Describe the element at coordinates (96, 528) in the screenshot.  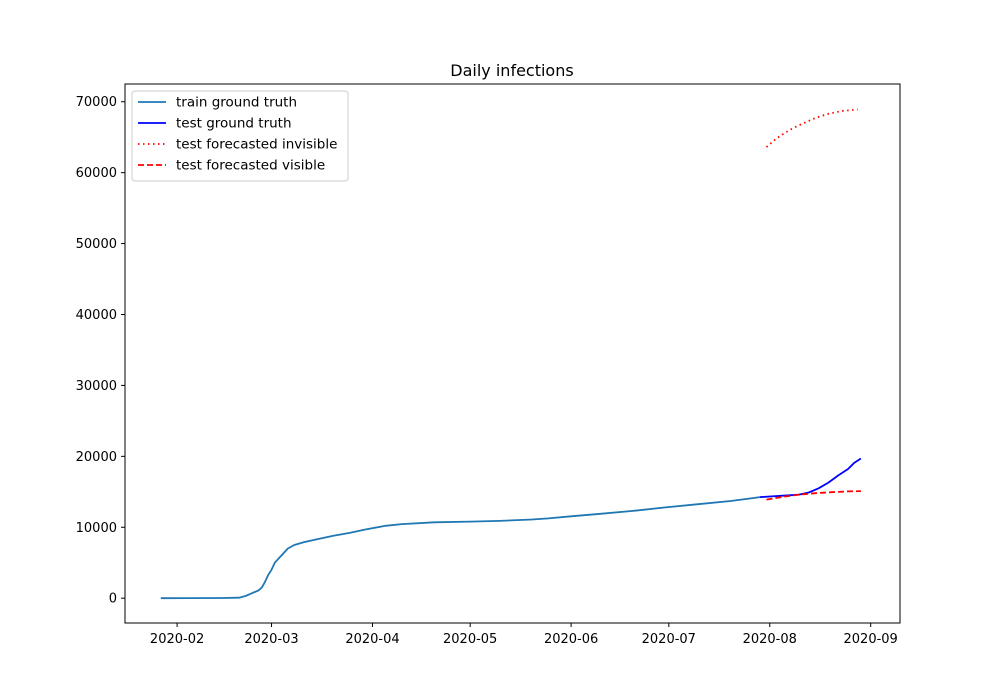
I see `y-tick-label: 10000` at that location.